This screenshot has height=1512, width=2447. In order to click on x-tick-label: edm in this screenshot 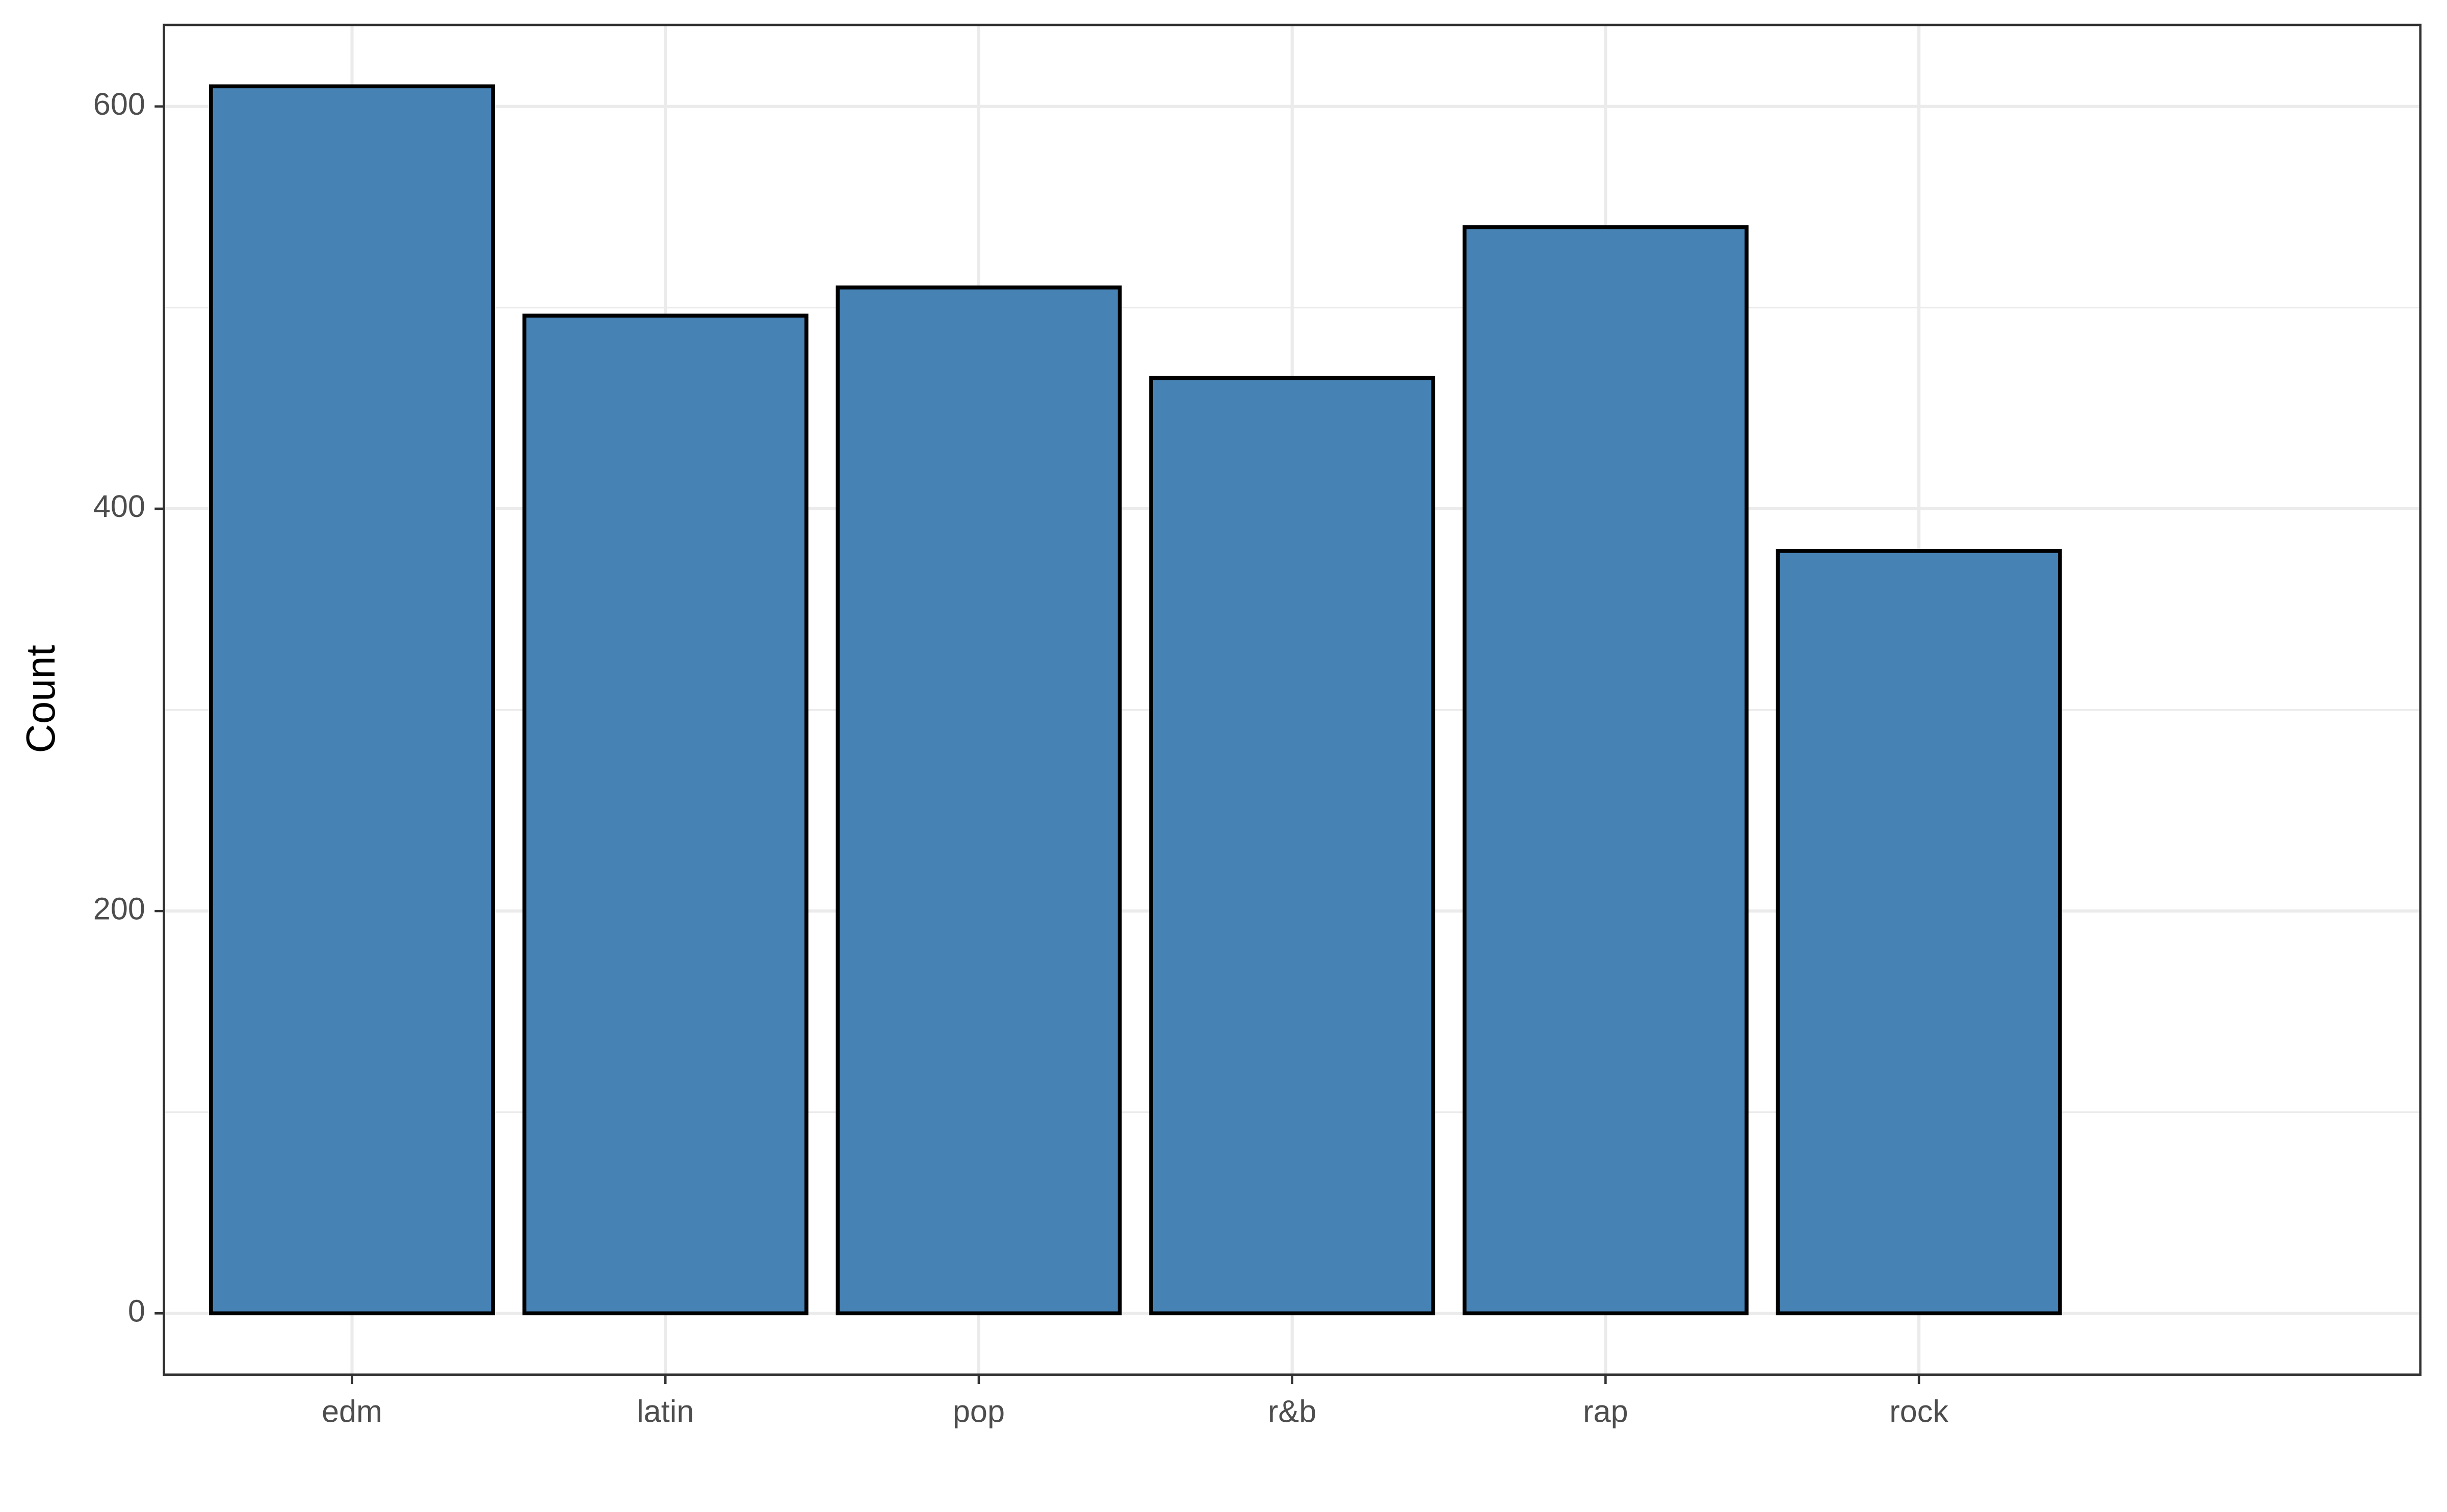, I will do `click(352, 1411)`.